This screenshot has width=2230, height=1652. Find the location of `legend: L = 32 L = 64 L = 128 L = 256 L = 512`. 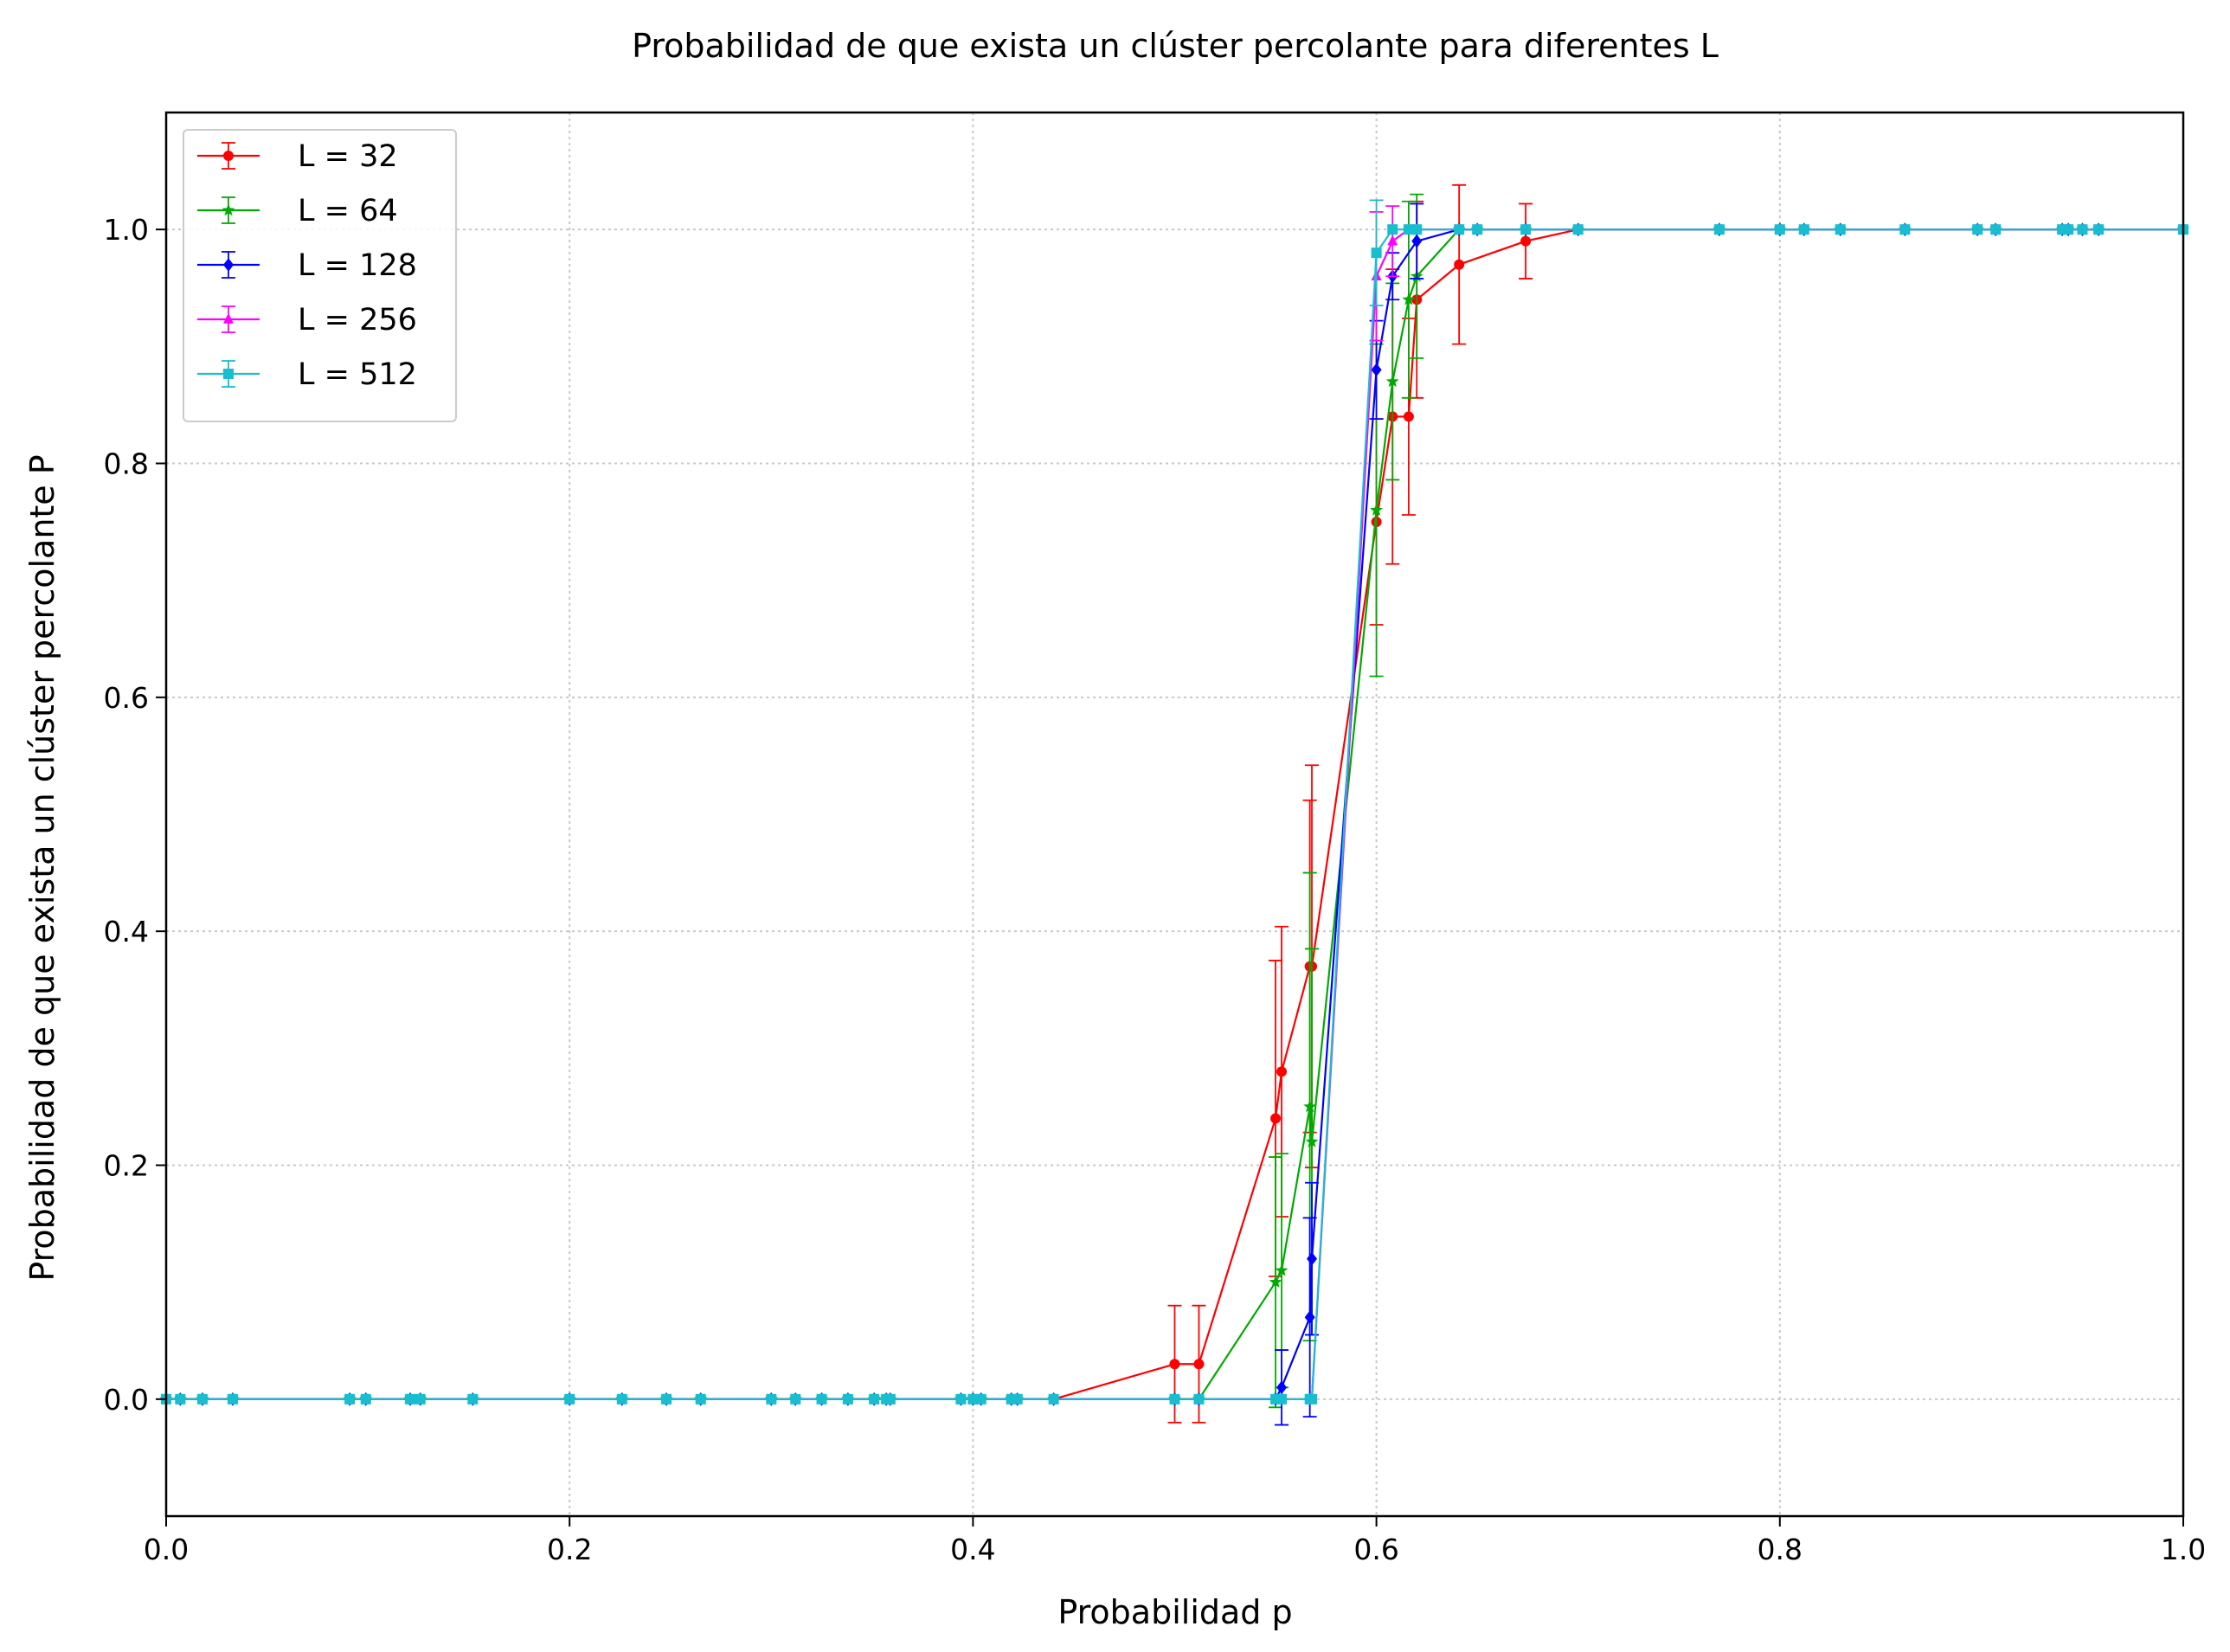

legend: L = 32 L = 64 L = 128 L = 256 L = 512 is located at coordinates (320, 275).